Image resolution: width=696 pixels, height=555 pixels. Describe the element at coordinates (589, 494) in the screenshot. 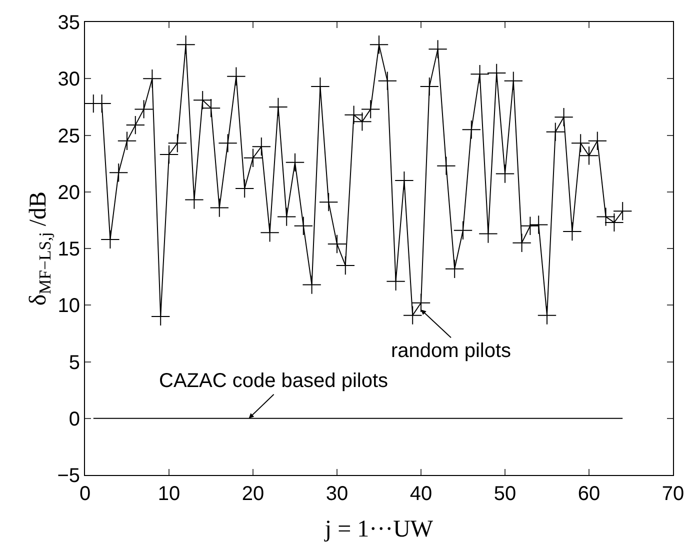

I see `x-tick-label: 60` at that location.